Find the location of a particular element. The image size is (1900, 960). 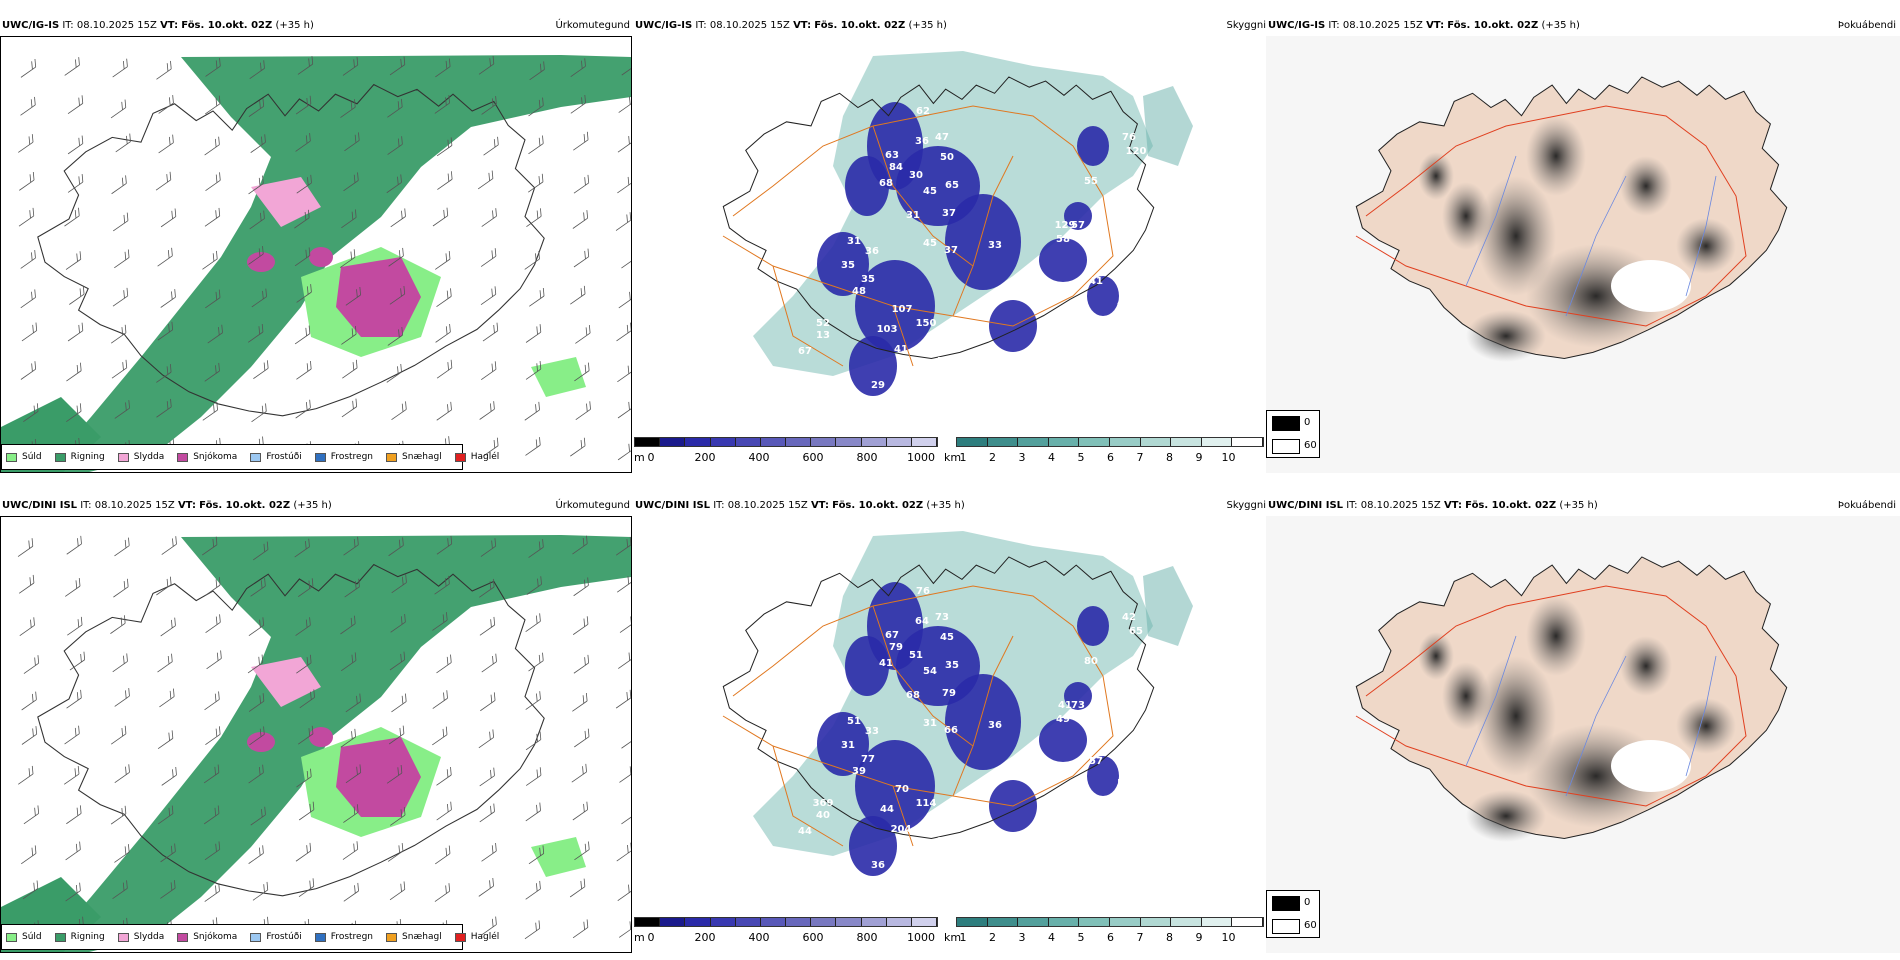

precip-legend-item: Snæhagl is located at coordinates (414, 937).